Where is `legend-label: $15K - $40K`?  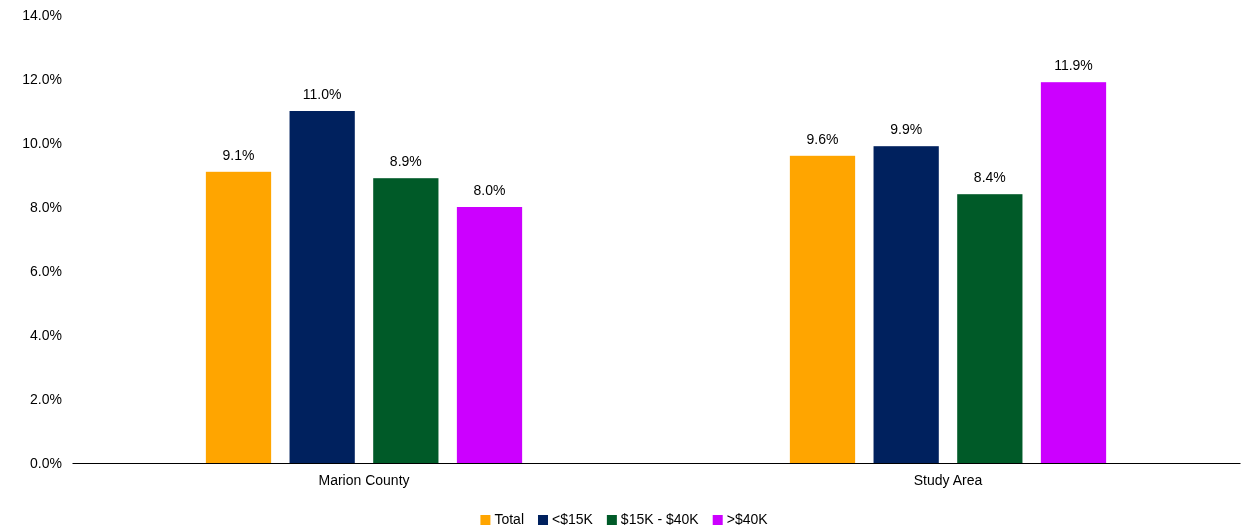 legend-label: $15K - $40K is located at coordinates (660, 519).